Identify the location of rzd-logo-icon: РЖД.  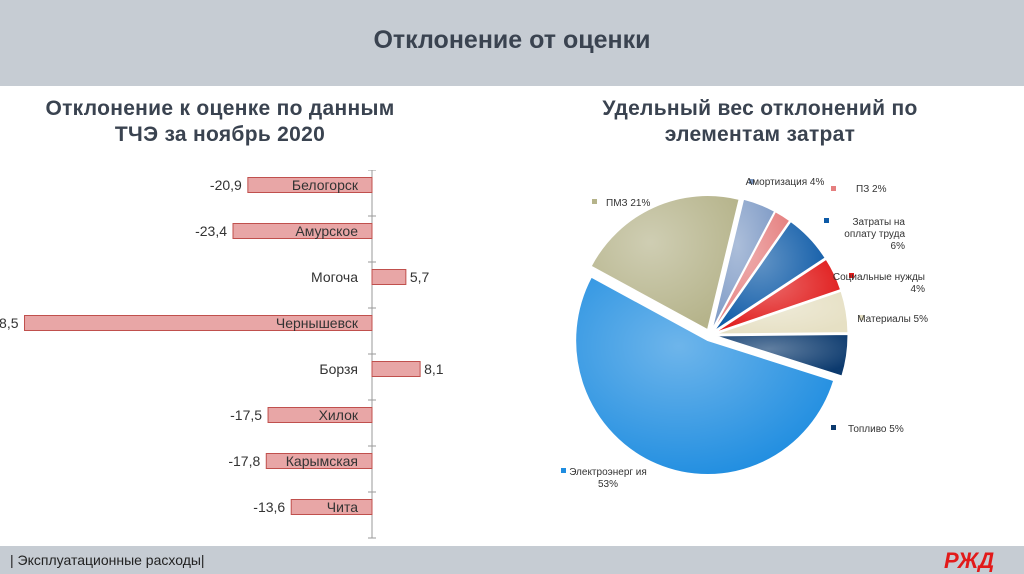
(969, 560).